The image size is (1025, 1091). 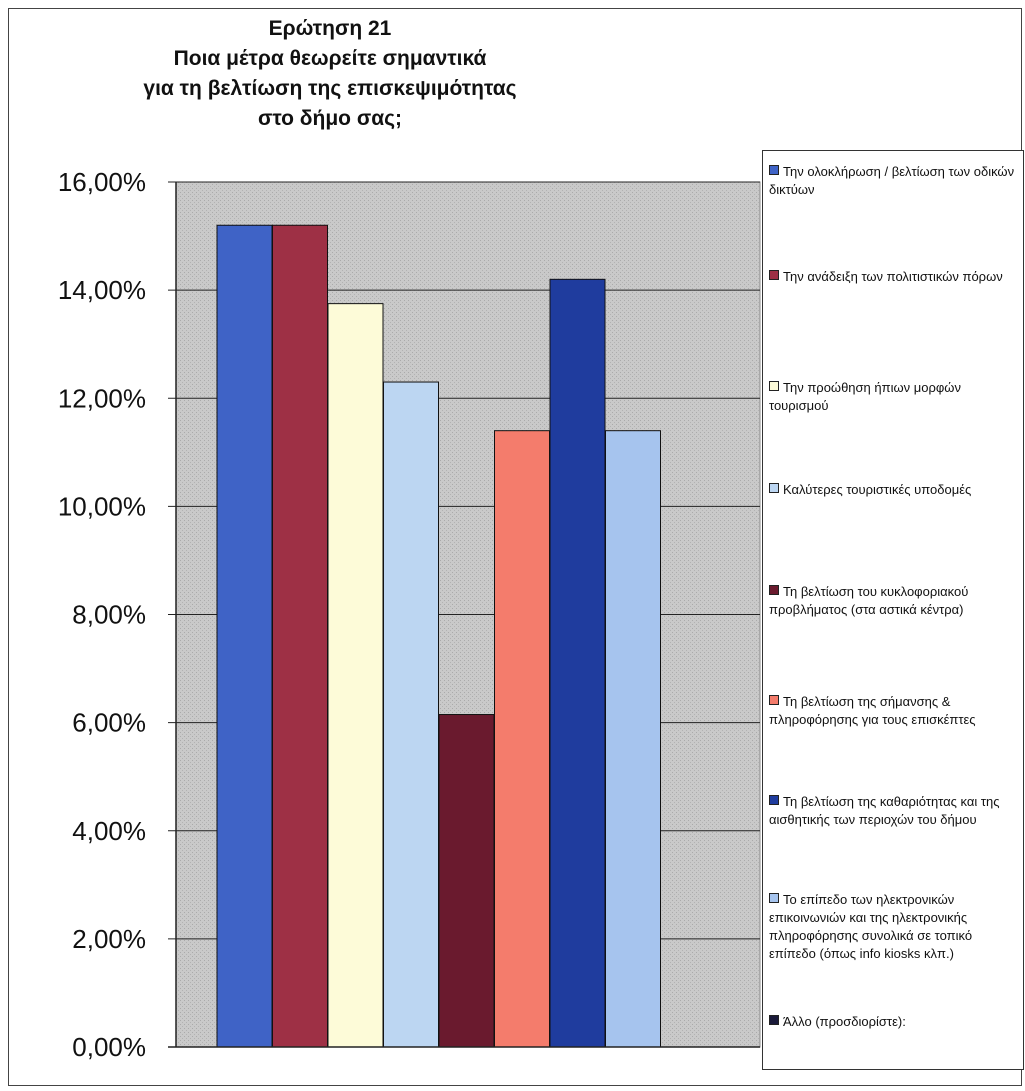 I want to click on legend-item-9: Άλλο (προσδιορίστε):, so click(x=895, y=1022).